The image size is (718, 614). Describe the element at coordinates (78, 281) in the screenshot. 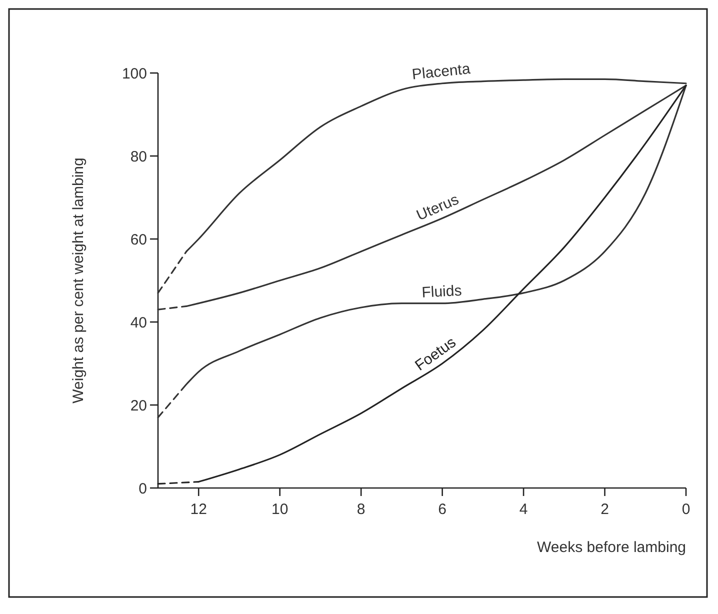

I see `y-axis-title: Weight as per cent weight at lambing` at that location.